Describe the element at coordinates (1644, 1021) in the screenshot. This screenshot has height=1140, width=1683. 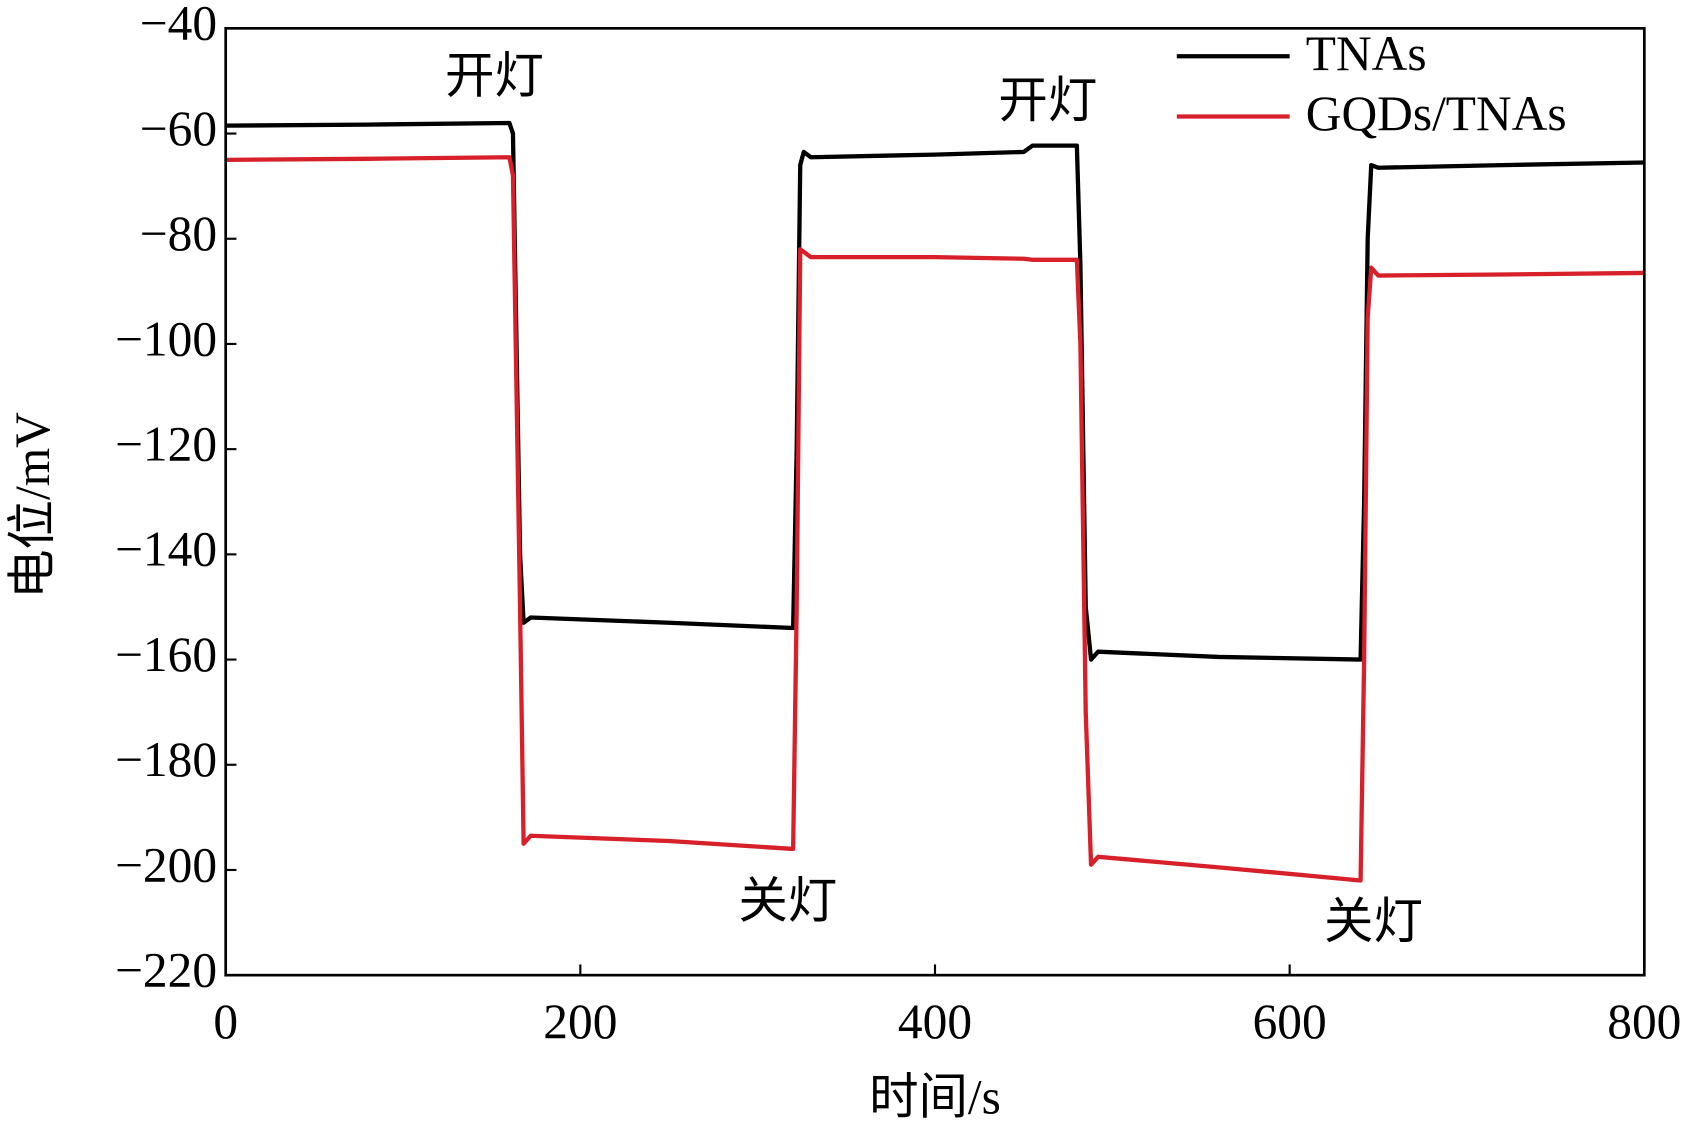
I see `x-tick-label: 800` at that location.